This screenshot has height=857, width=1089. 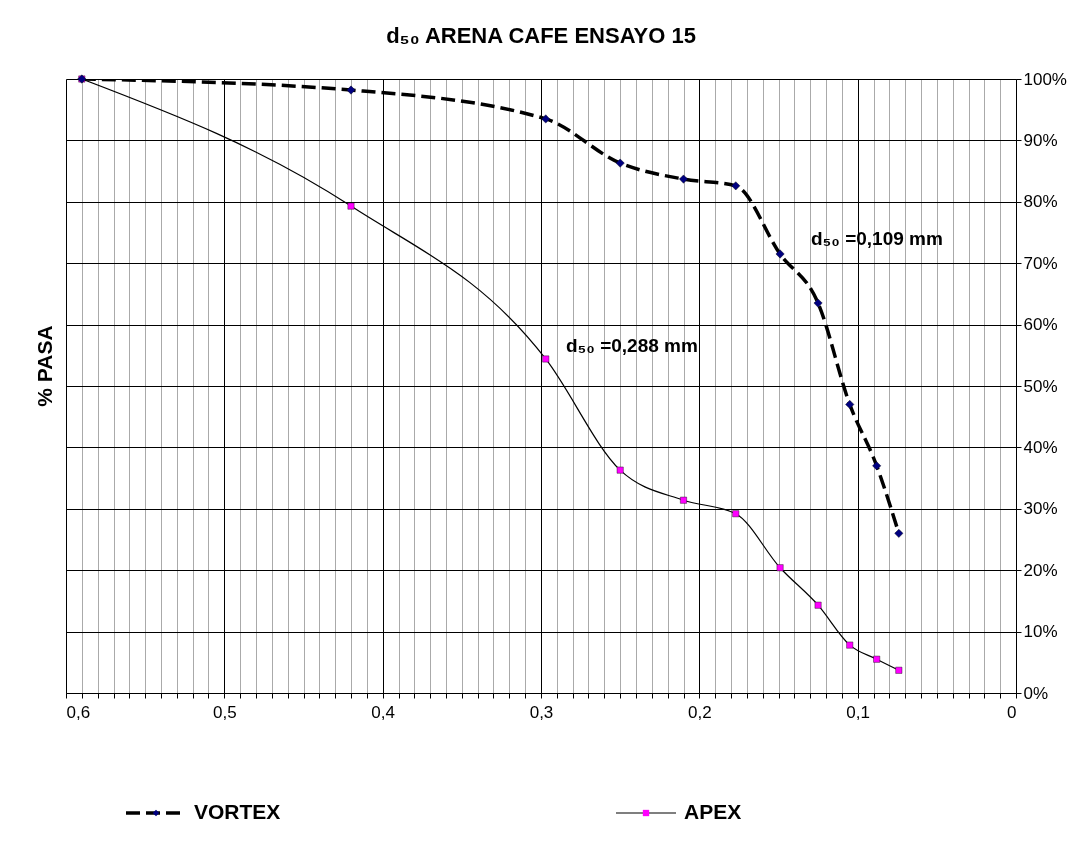 What do you see at coordinates (1040, 140) in the screenshot?
I see `y-tick-label: 90%` at bounding box center [1040, 140].